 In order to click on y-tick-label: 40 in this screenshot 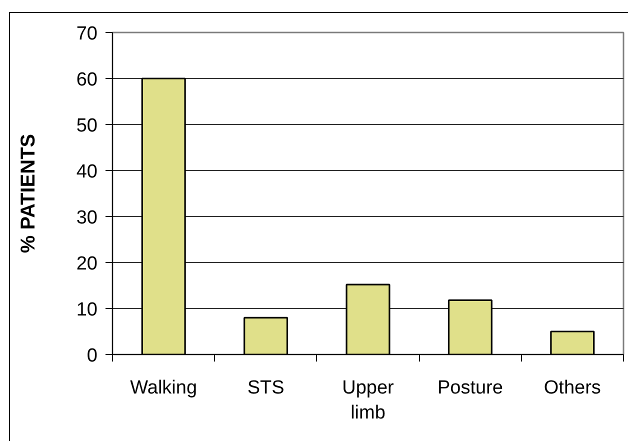, I will do `click(87, 172)`.